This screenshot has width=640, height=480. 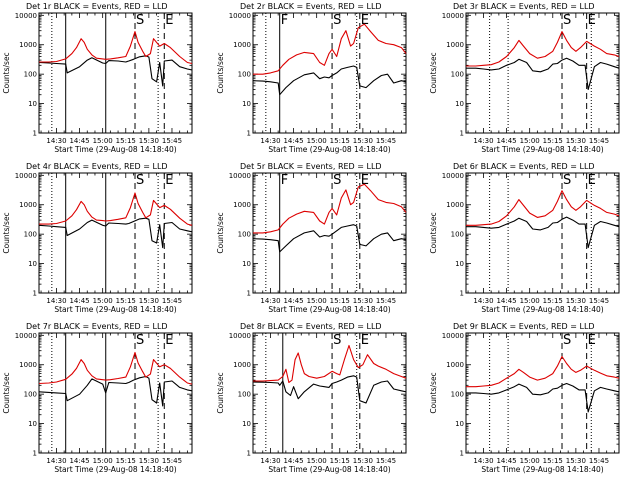 What do you see at coordinates (284, 20) in the screenshot?
I see `event-marker-label: F` at bounding box center [284, 20].